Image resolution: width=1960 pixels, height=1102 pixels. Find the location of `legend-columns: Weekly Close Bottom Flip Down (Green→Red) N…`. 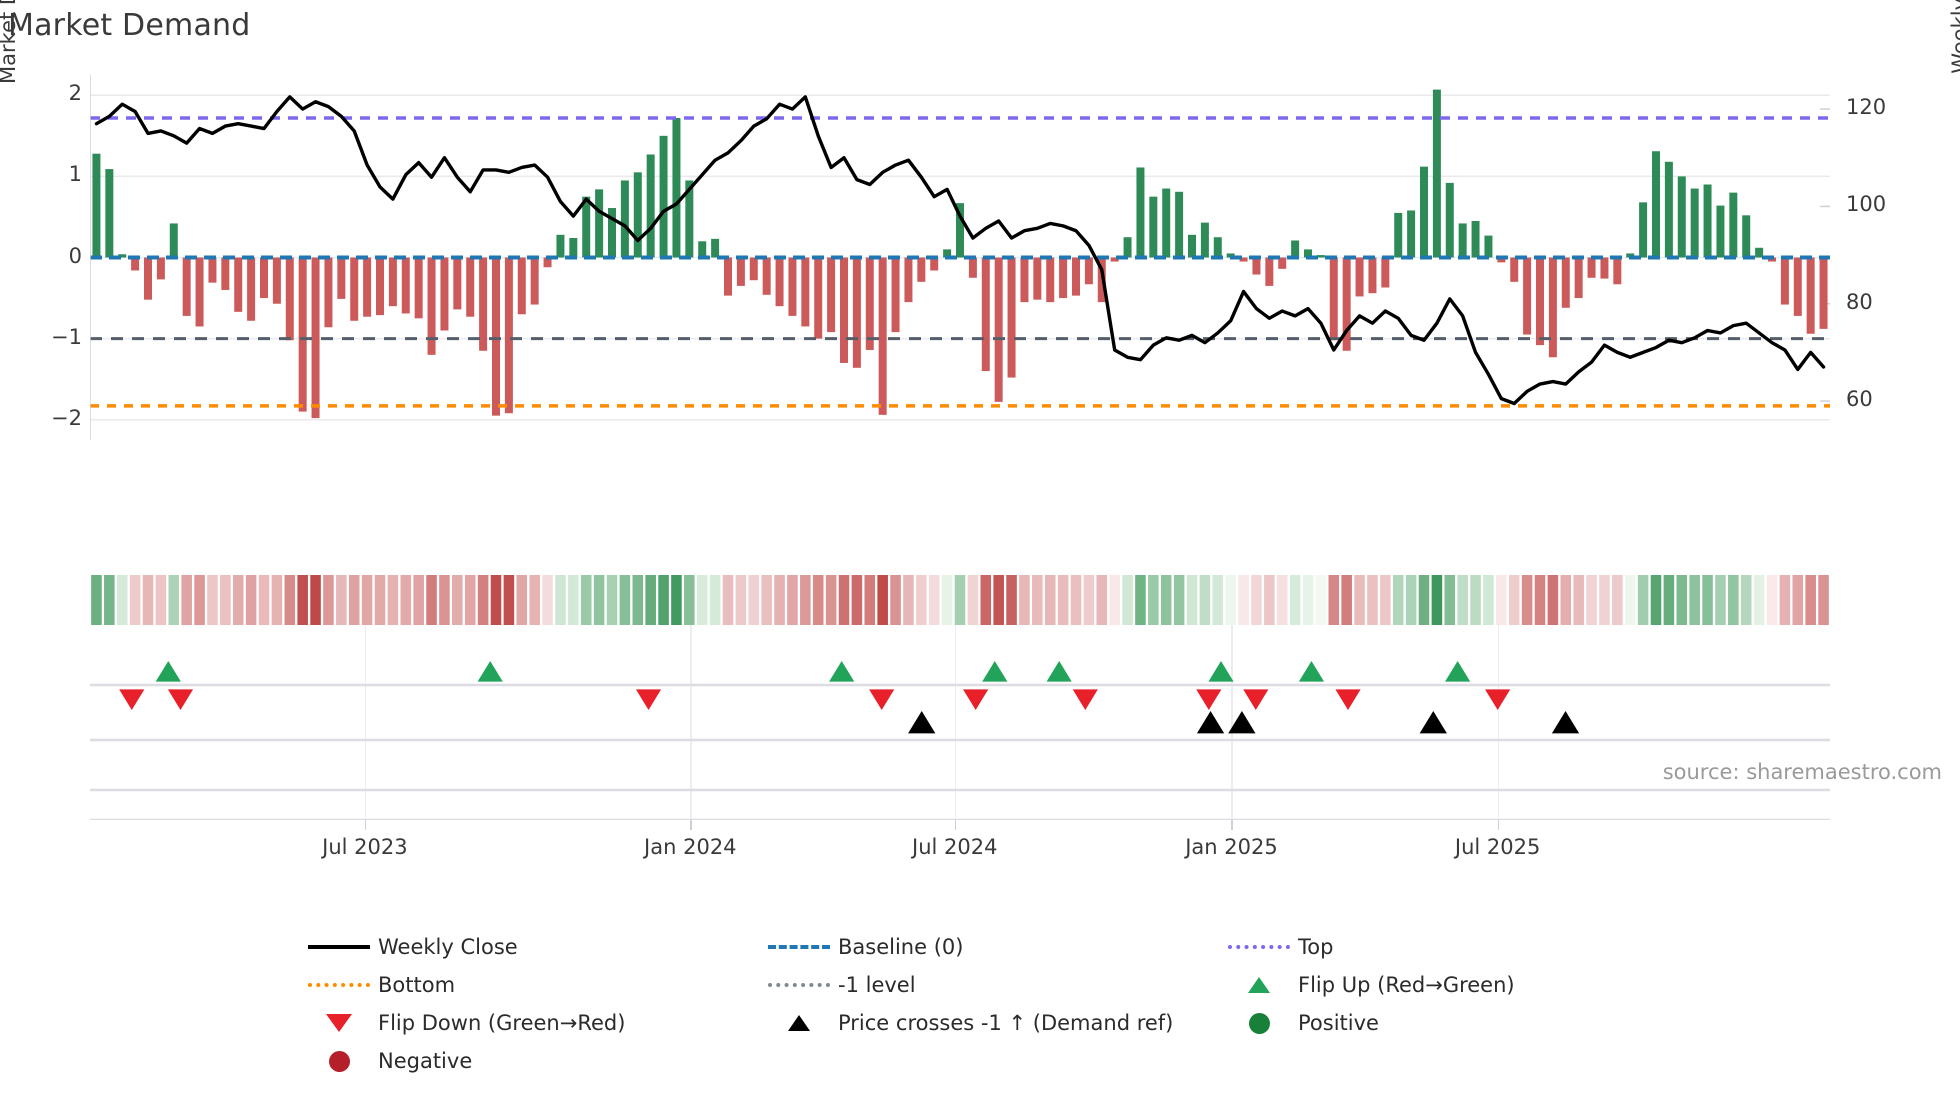

legend-columns: Weekly Close Bottom Flip Down (Green→Red) N… is located at coordinates (1000, 1004).